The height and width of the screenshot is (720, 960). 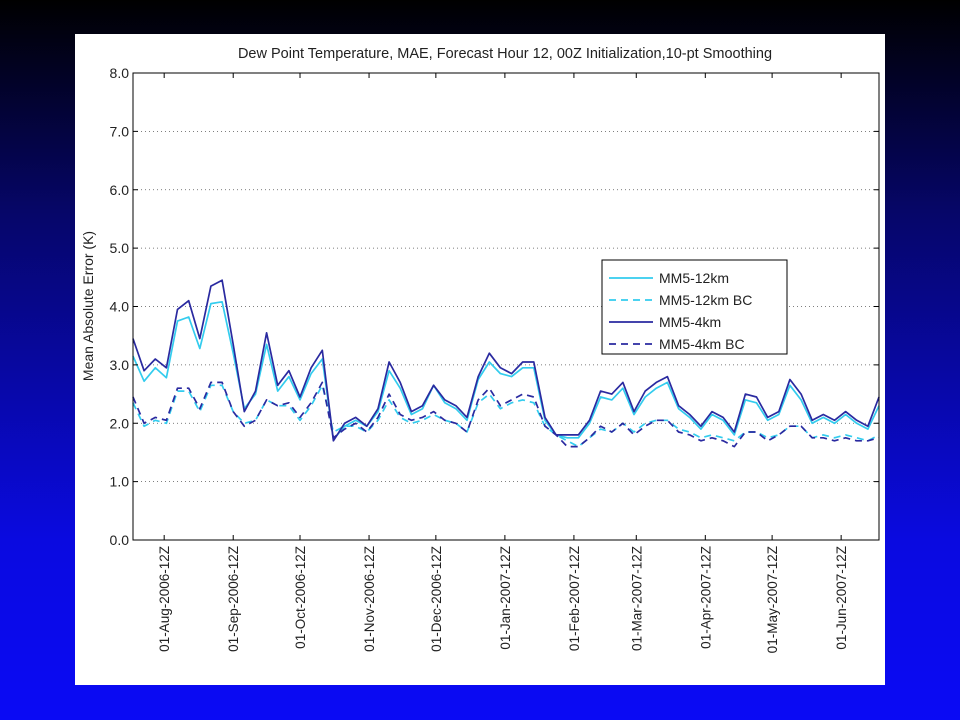 I want to click on legend: MM5-12km MM5-12km BC MM5-4km MM5-4km BC, so click(x=694, y=307).